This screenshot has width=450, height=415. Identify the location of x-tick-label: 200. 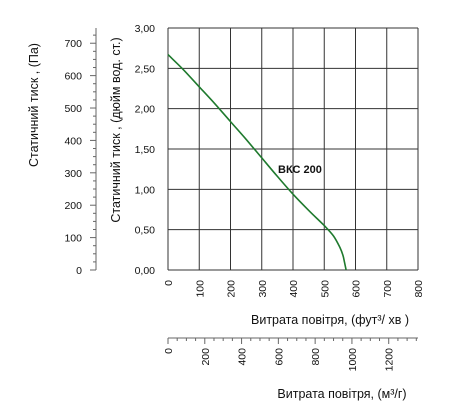
(232, 289).